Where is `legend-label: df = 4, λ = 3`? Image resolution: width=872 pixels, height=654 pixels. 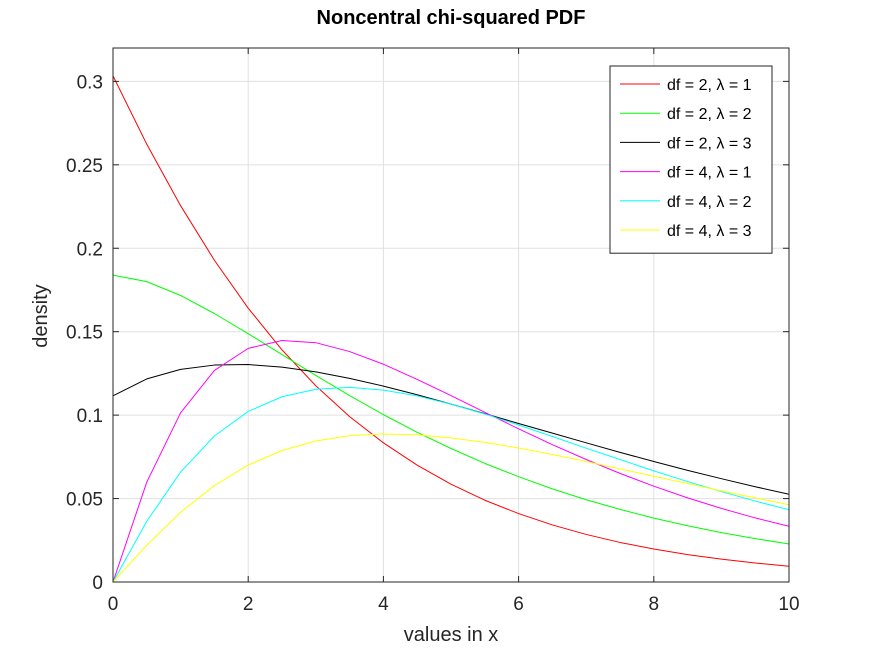
legend-label: df = 4, λ = 3 is located at coordinates (709, 231).